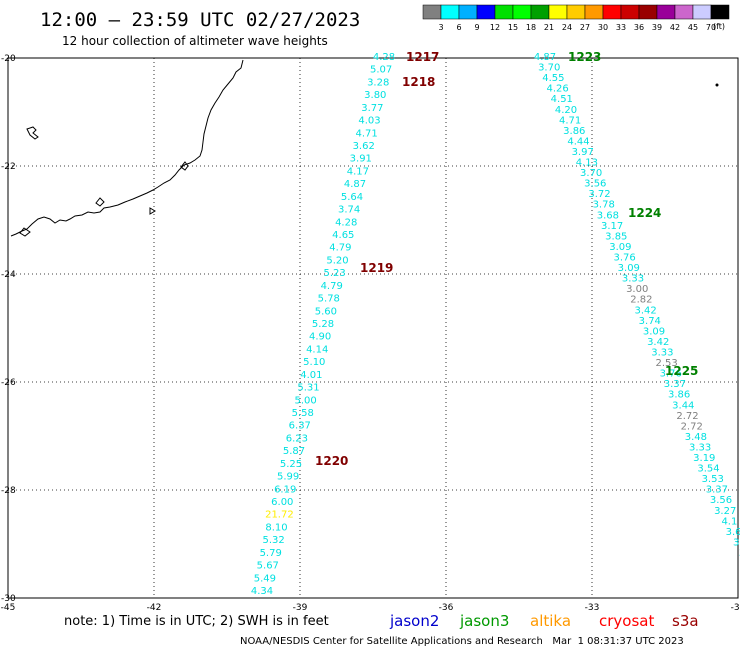 The height and width of the screenshot is (650, 740). Describe the element at coordinates (8, 608) in the screenshot. I see `lon-tick-label: -45` at that location.